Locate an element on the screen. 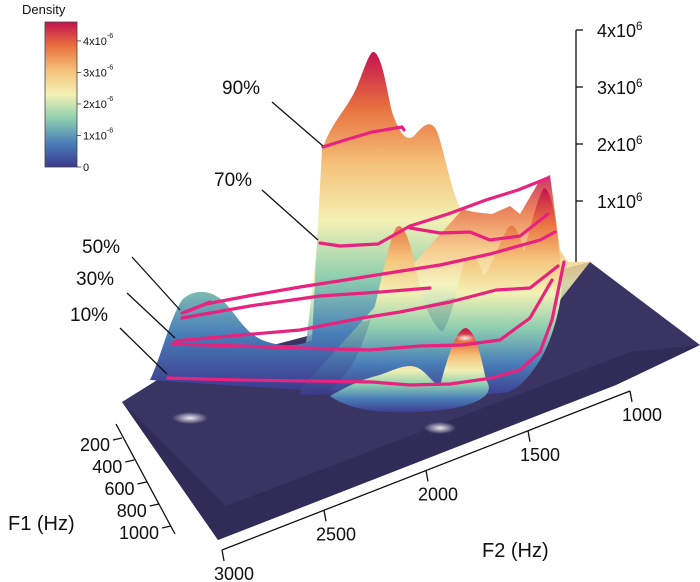 The image size is (700, 582). legend-tick-label-base: 2x10 is located at coordinates (95, 105).